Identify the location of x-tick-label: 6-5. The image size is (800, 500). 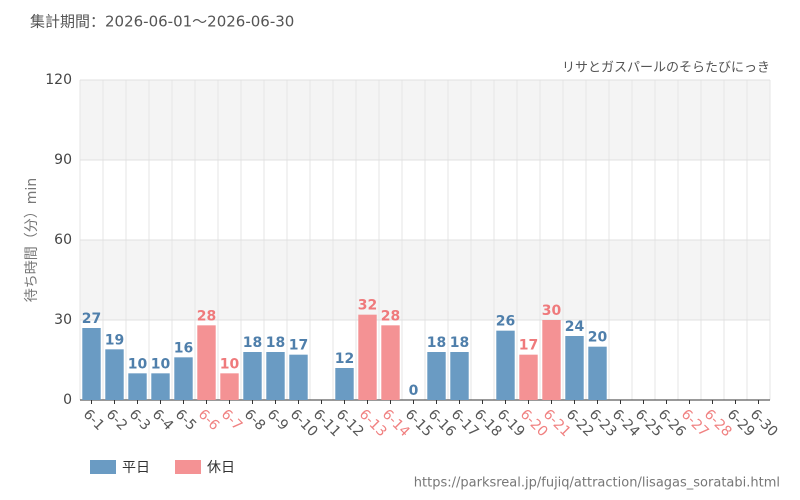
(185, 419).